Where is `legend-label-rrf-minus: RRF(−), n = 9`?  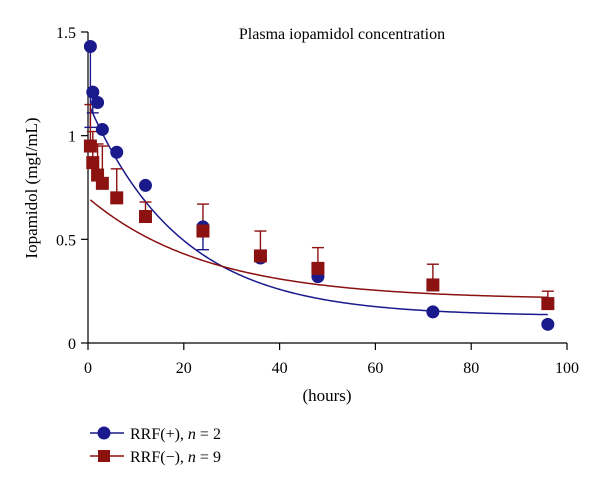 legend-label-rrf-minus: RRF(−), n = 9 is located at coordinates (175, 457).